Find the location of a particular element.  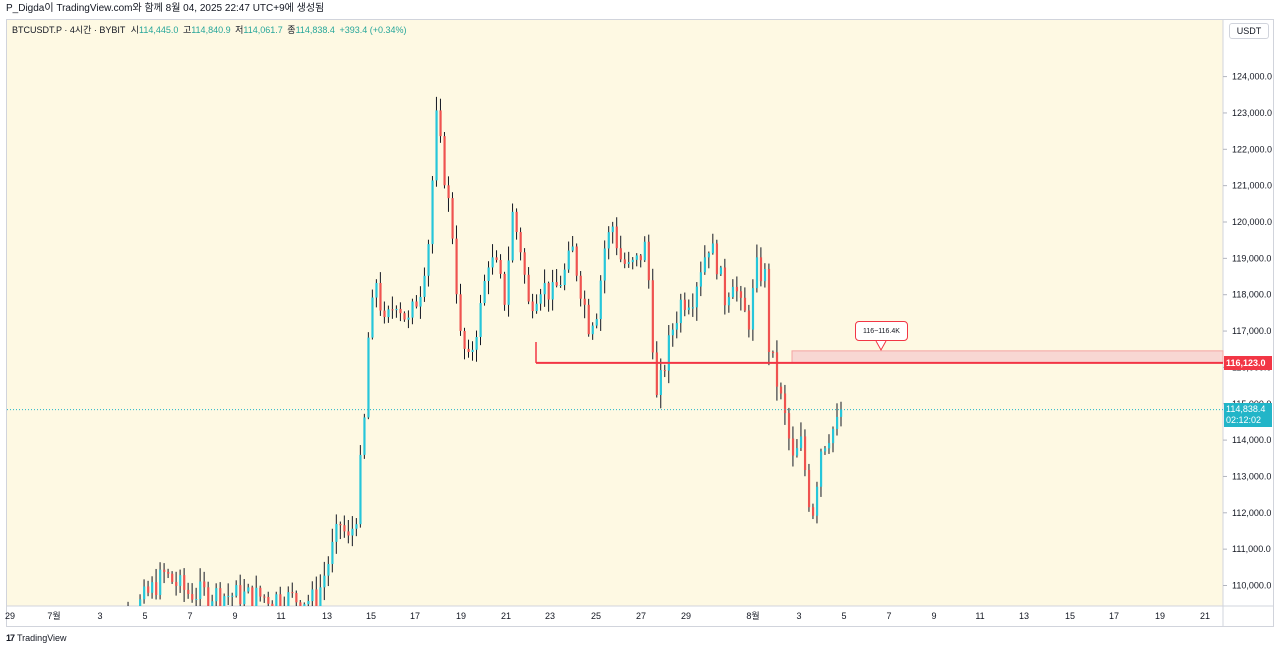

symbol-name: BTCUSDT.P · 4시간 · BYBIT is located at coordinates (69, 30).